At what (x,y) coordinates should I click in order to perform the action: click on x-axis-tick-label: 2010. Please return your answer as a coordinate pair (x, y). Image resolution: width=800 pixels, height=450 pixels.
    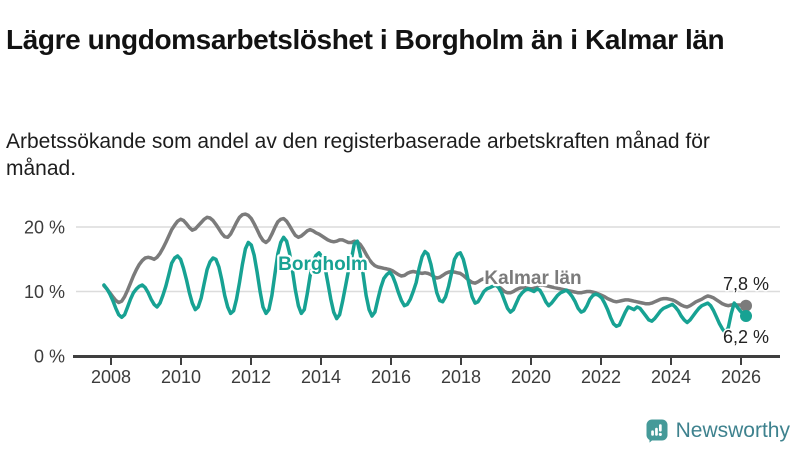
    Looking at the image, I should click on (181, 377).